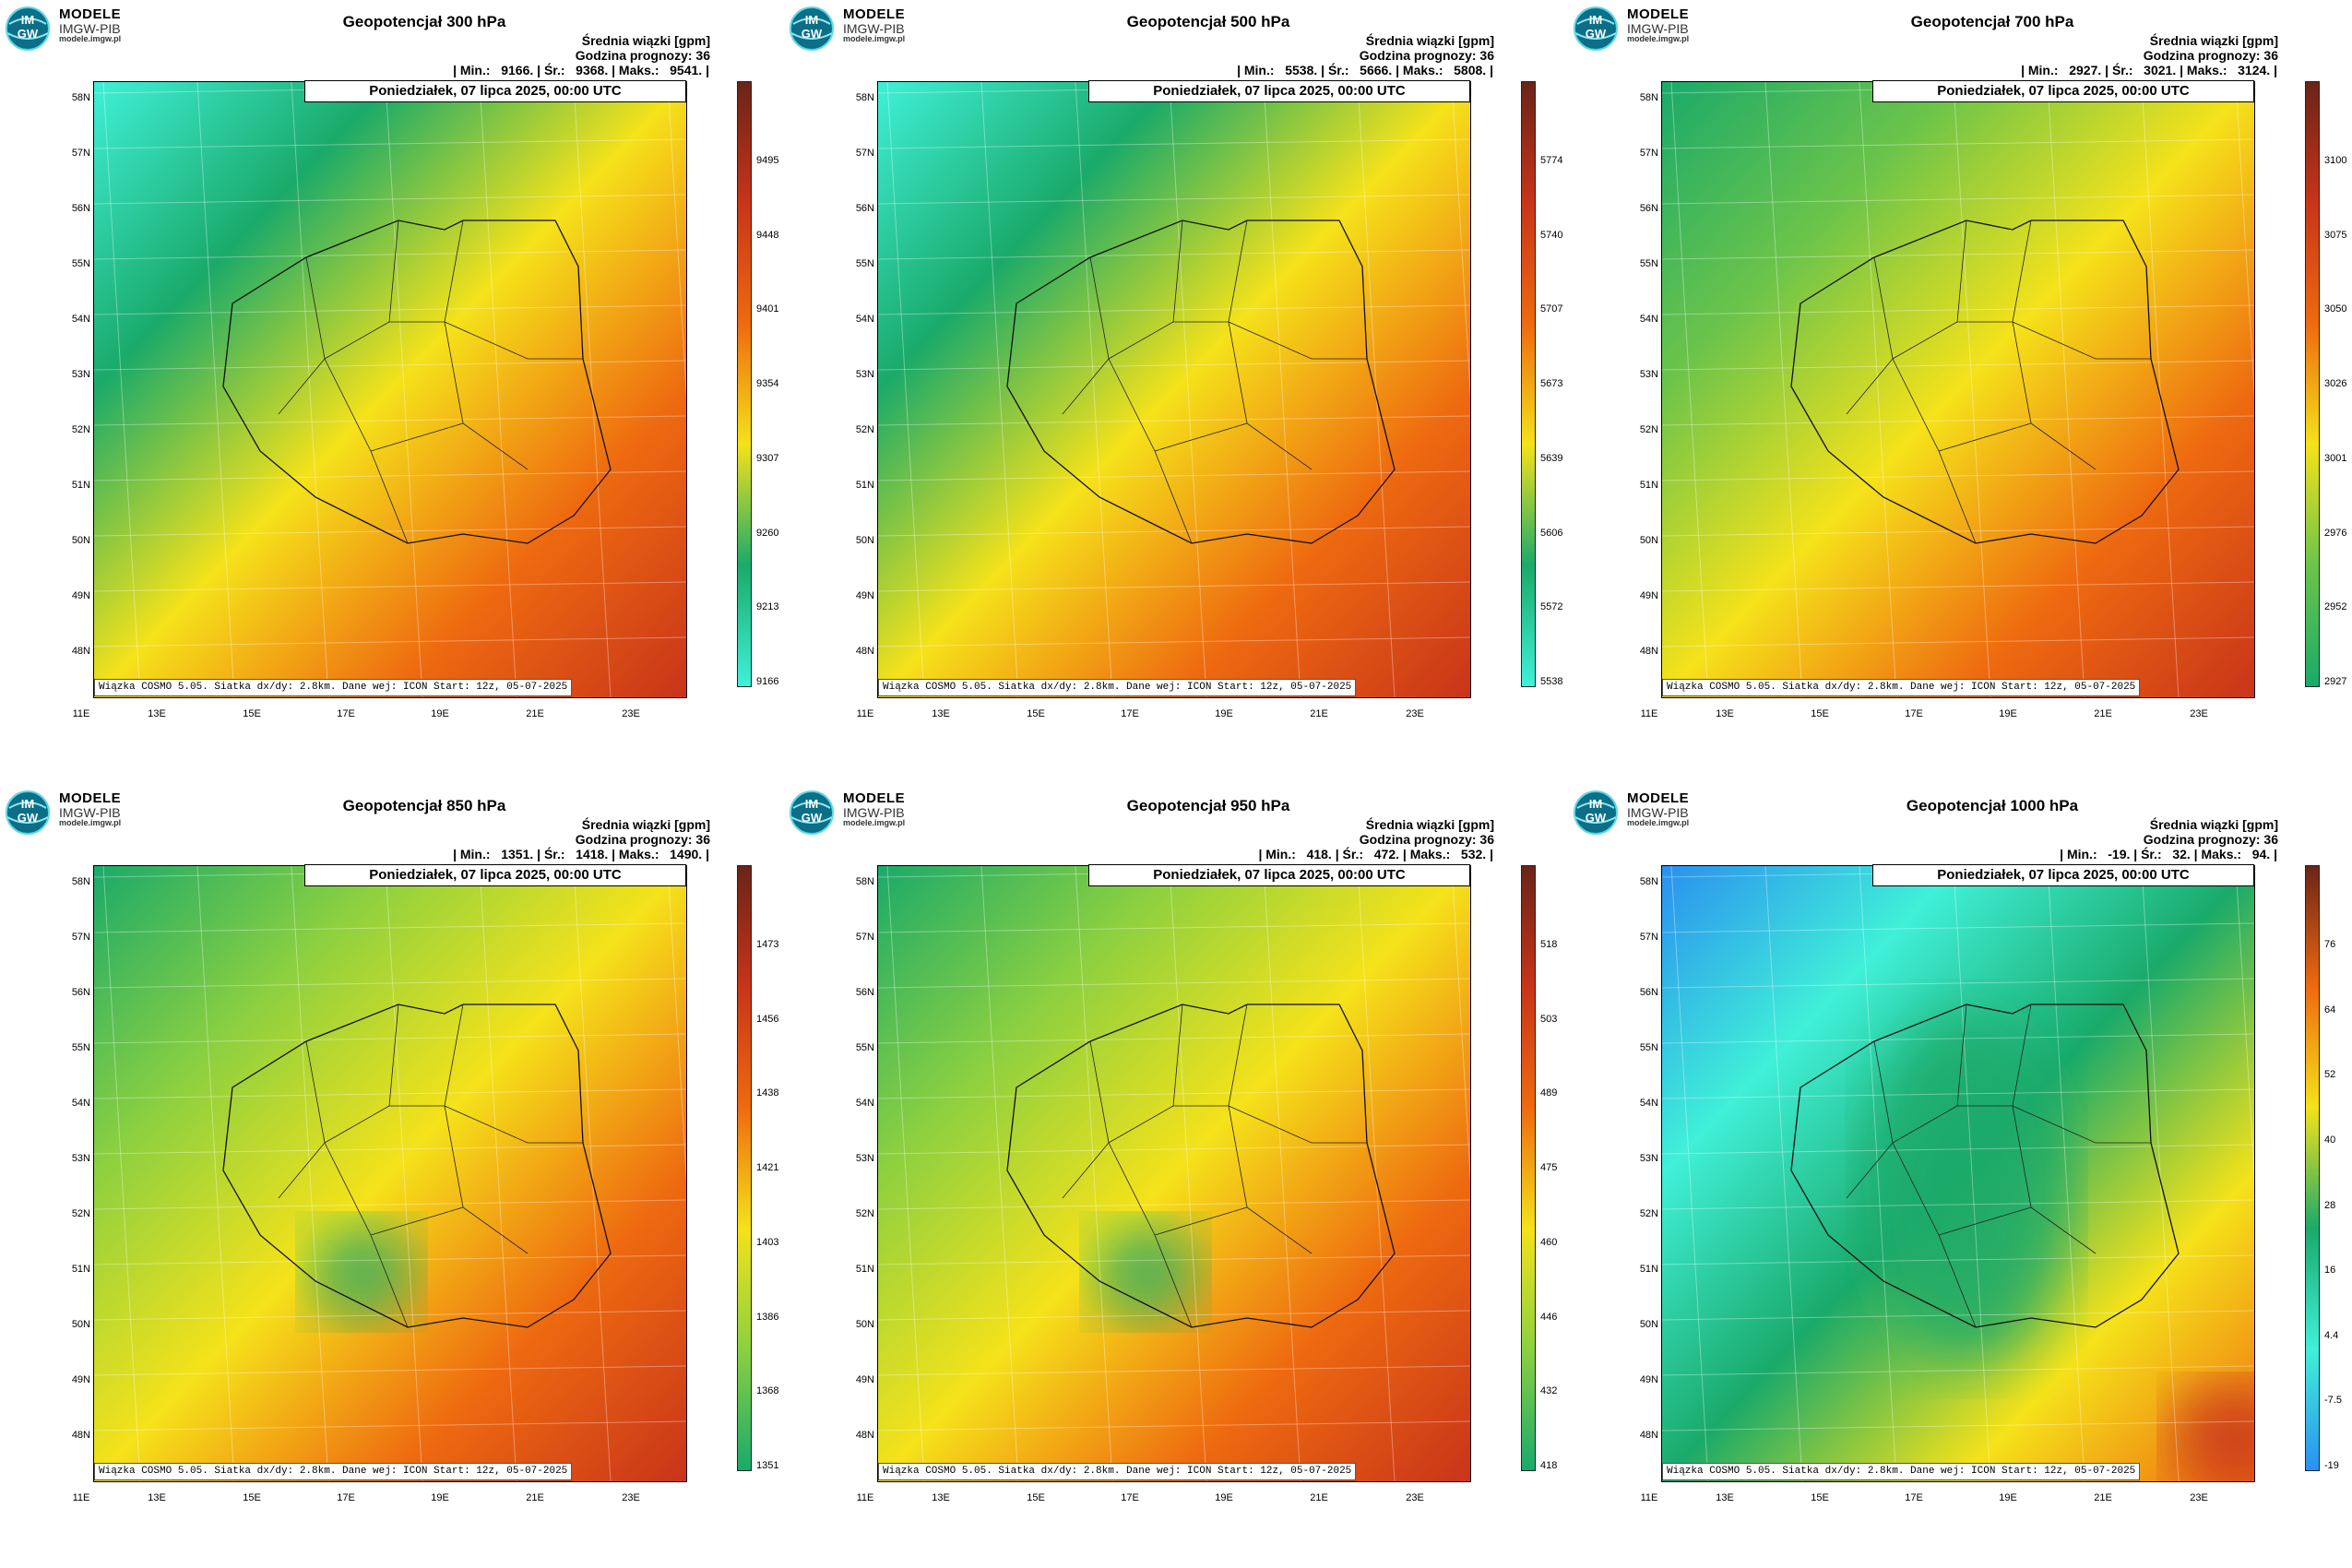  Describe the element at coordinates (2199, 1497) in the screenshot. I see `lon-label: 23E` at that location.